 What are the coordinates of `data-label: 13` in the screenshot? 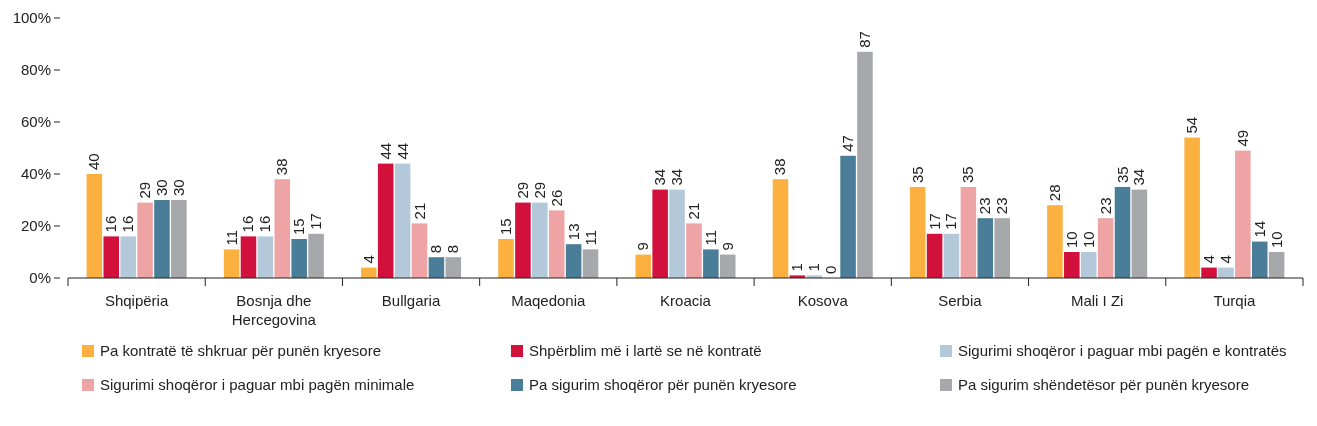 It's located at (573, 232).